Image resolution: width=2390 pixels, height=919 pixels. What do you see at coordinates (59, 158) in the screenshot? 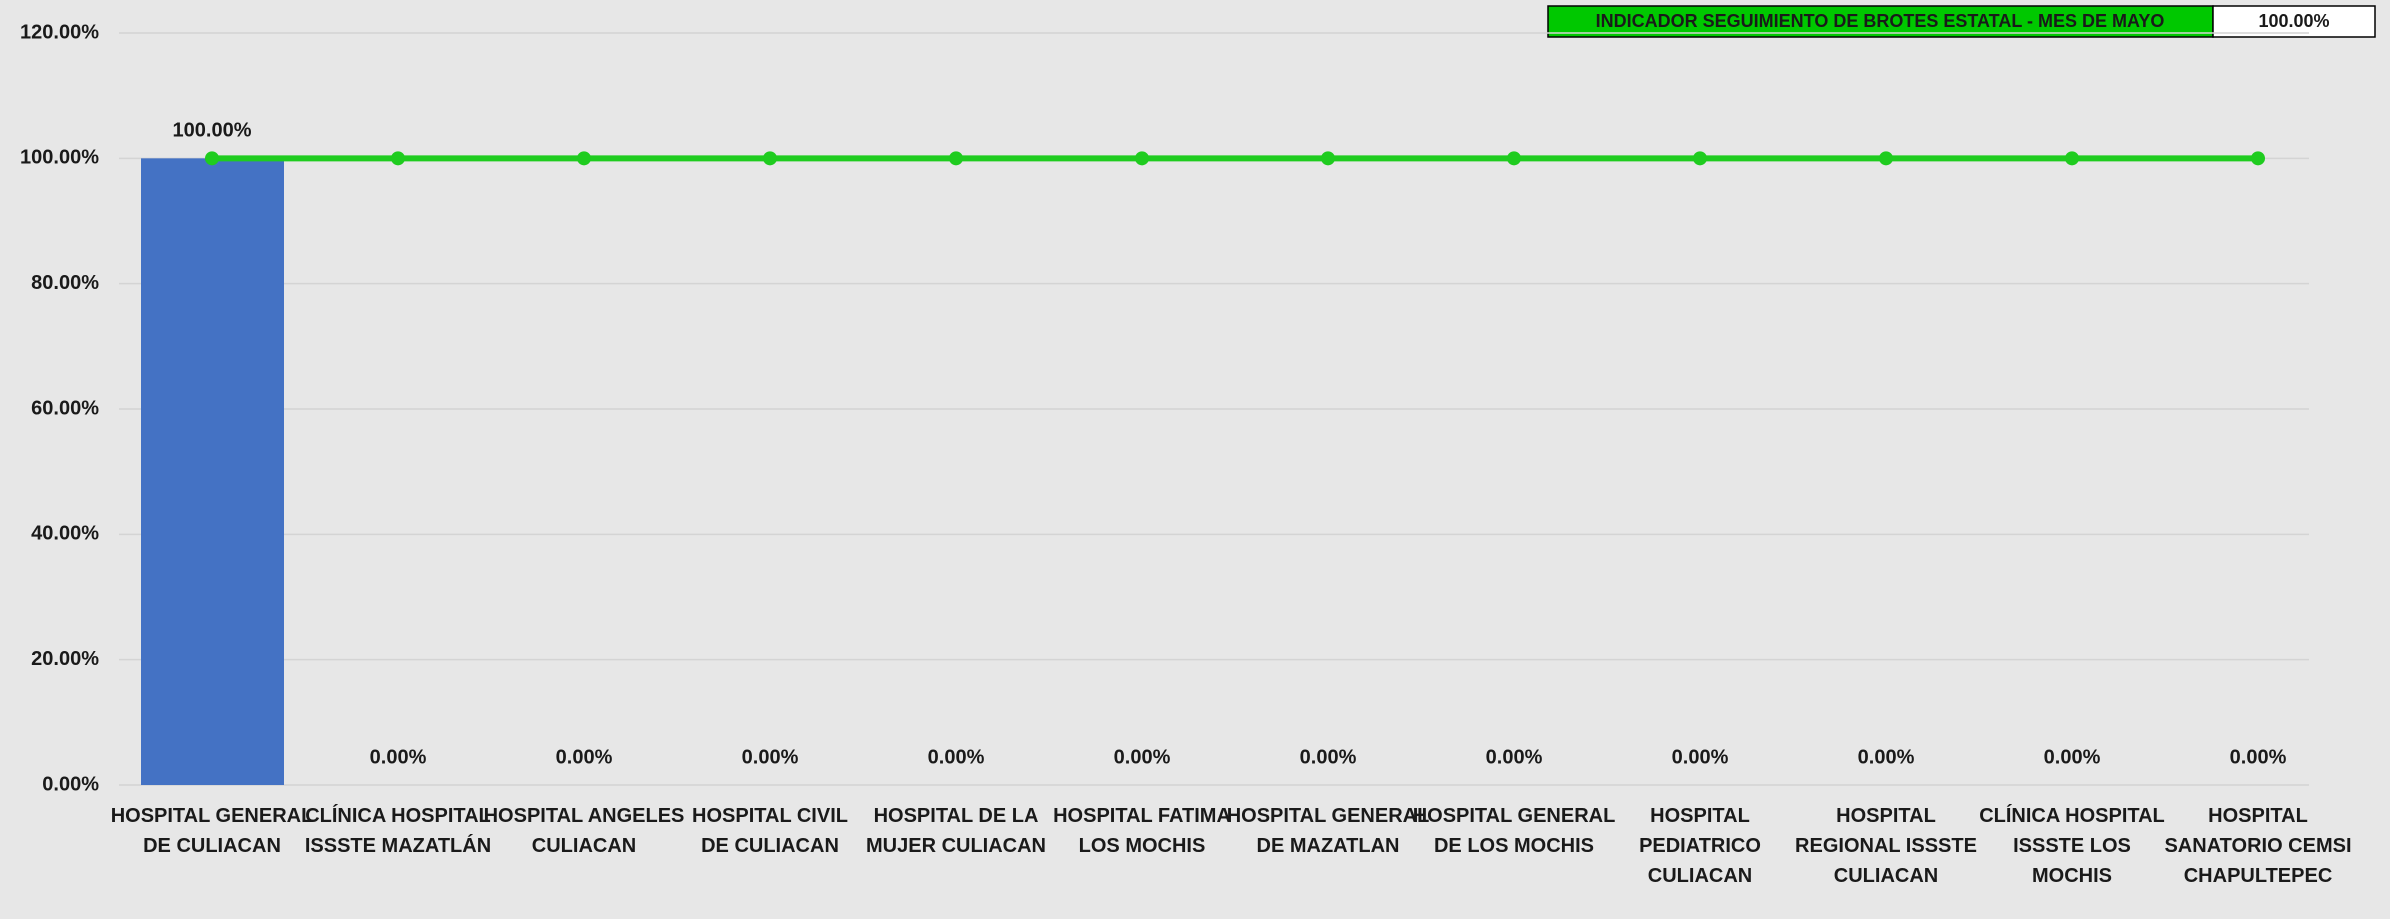
I see `y-tick-label: 100.00%` at bounding box center [59, 158].